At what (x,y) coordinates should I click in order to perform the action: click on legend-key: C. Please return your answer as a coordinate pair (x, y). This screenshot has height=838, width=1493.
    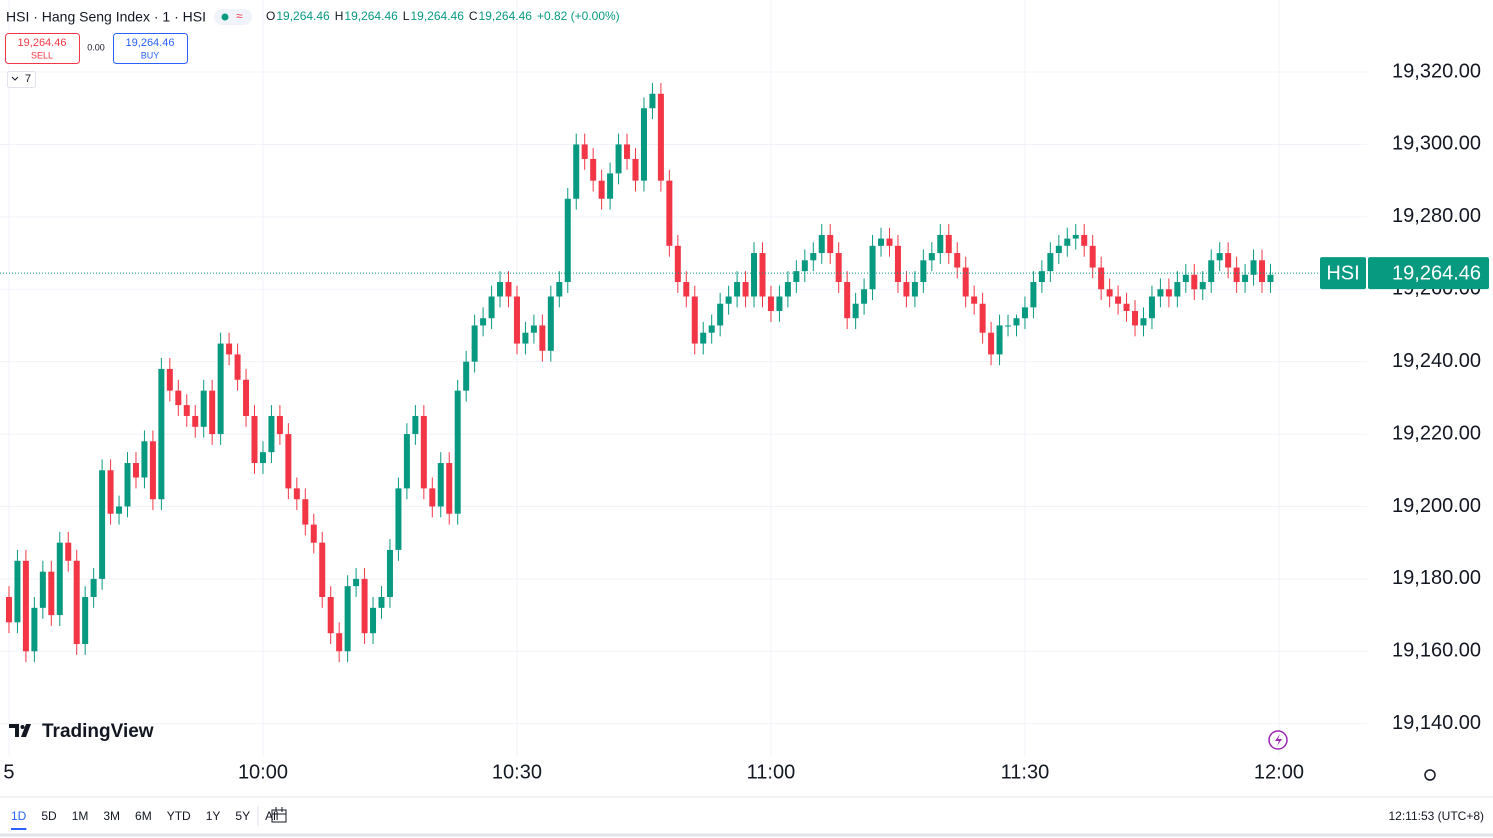
    Looking at the image, I should click on (473, 16).